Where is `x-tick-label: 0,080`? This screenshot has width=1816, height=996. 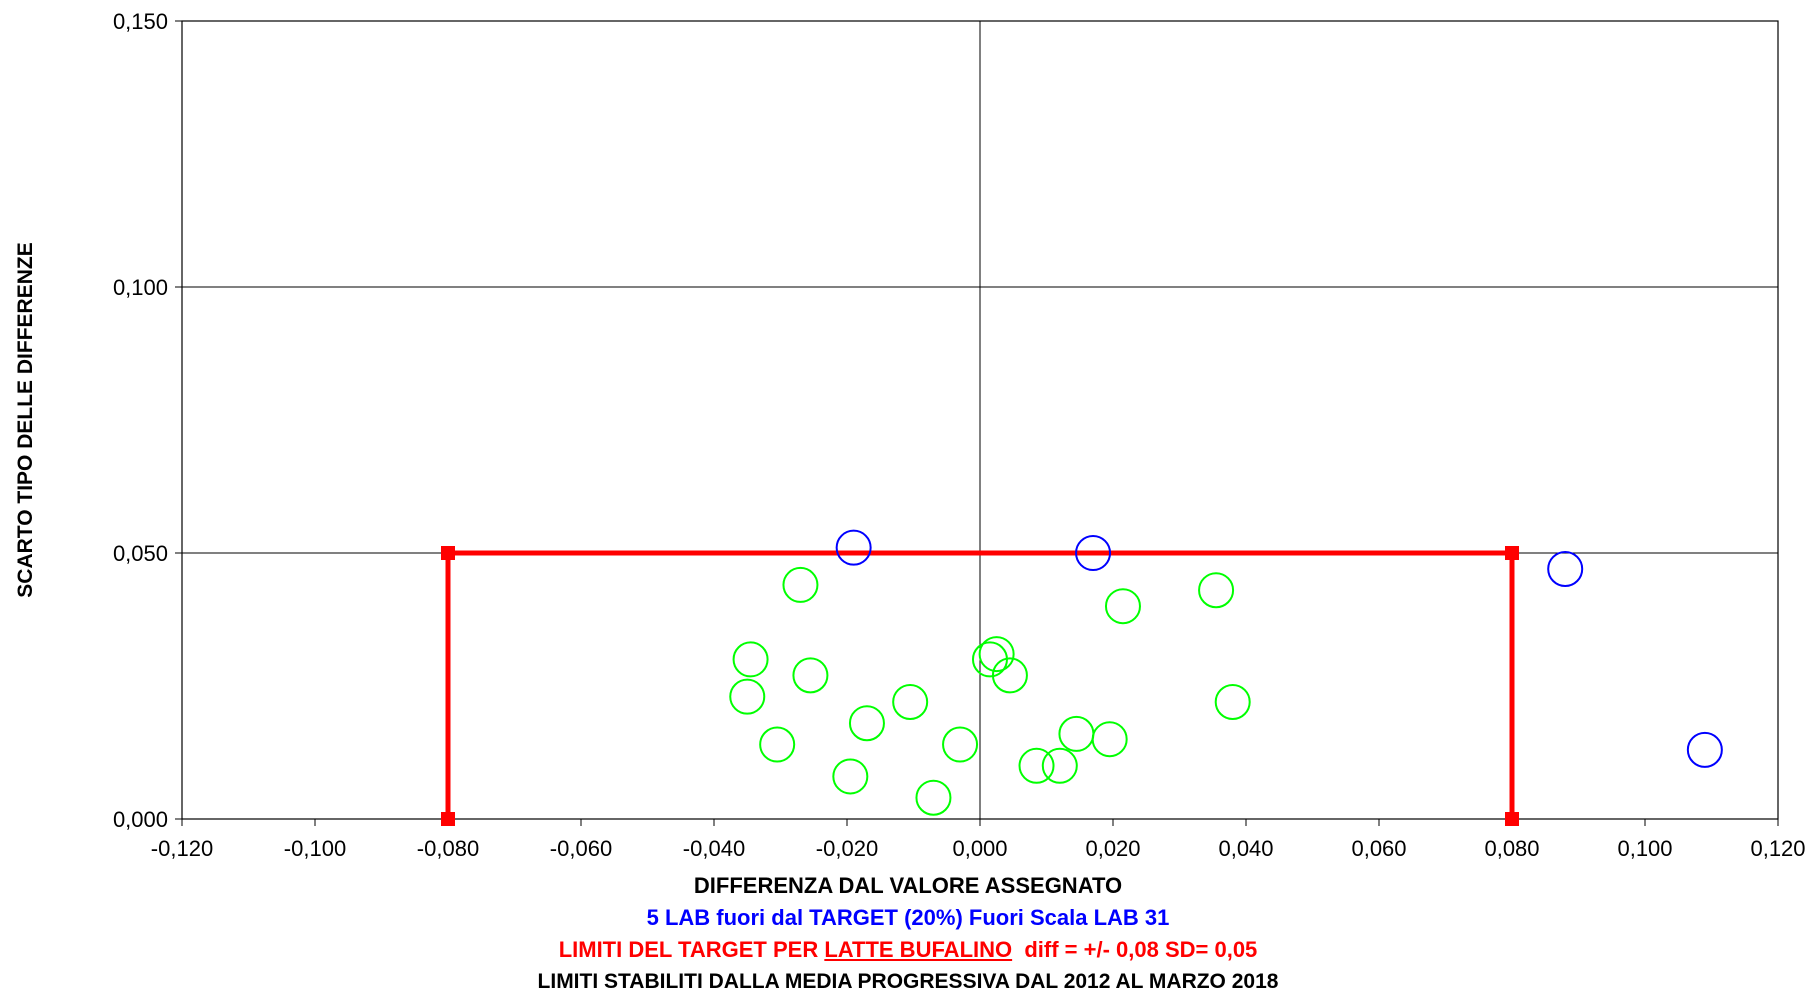
x-tick-label: 0,080 is located at coordinates (1511, 848).